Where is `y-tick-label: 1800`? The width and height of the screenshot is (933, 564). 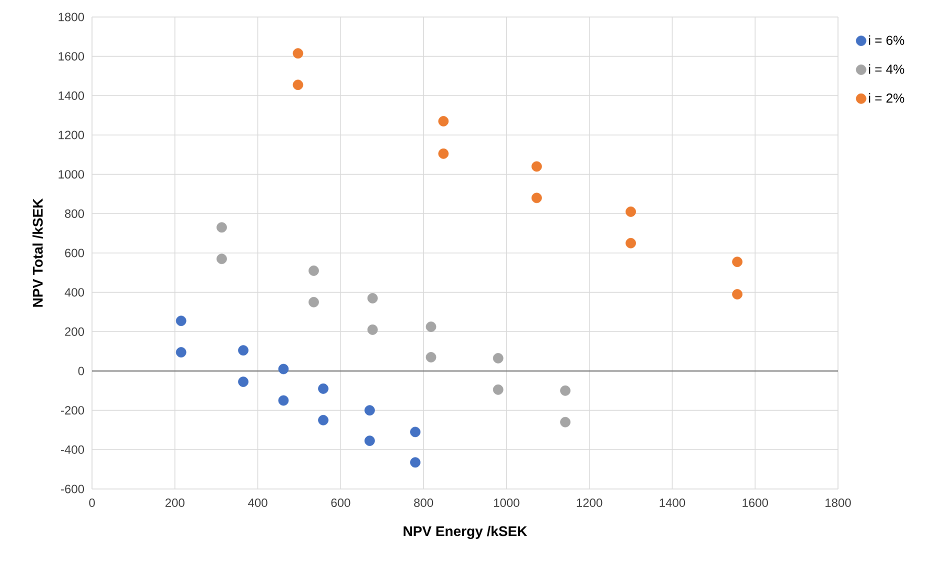
y-tick-label: 1800 is located at coordinates (71, 17).